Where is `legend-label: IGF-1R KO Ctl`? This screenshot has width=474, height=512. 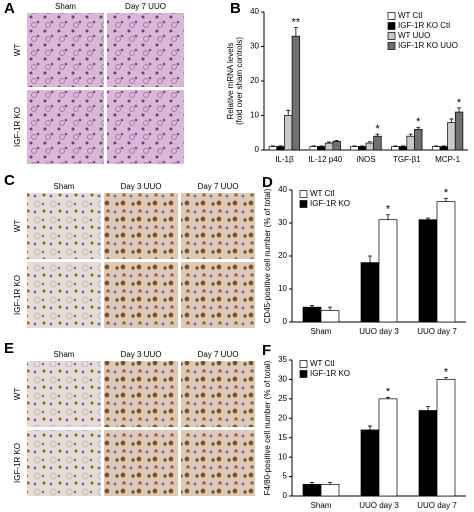
legend-label: IGF-1R KO Ctl is located at coordinates (424, 25).